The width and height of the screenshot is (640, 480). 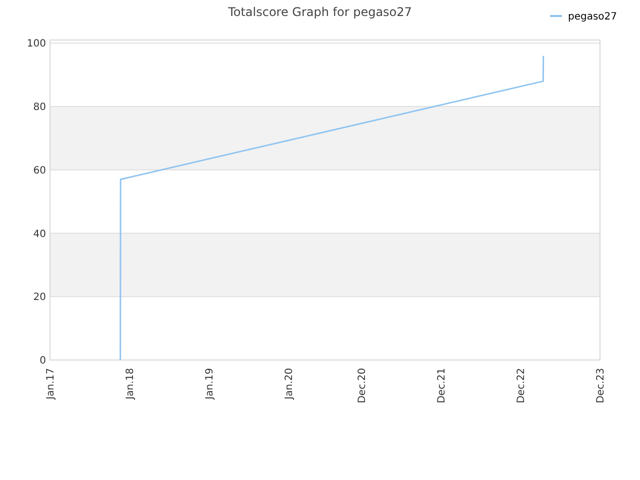 I want to click on y-tick-label: 20, so click(x=39, y=298).